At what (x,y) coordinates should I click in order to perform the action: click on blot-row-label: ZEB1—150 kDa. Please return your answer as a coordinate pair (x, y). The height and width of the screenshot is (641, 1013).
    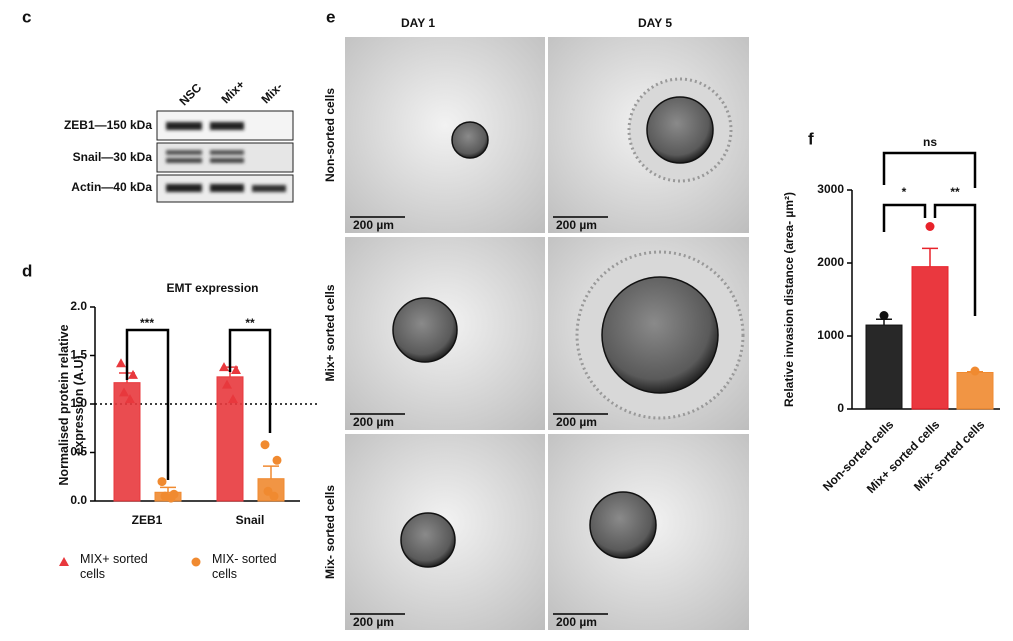
    Looking at the image, I should click on (108, 125).